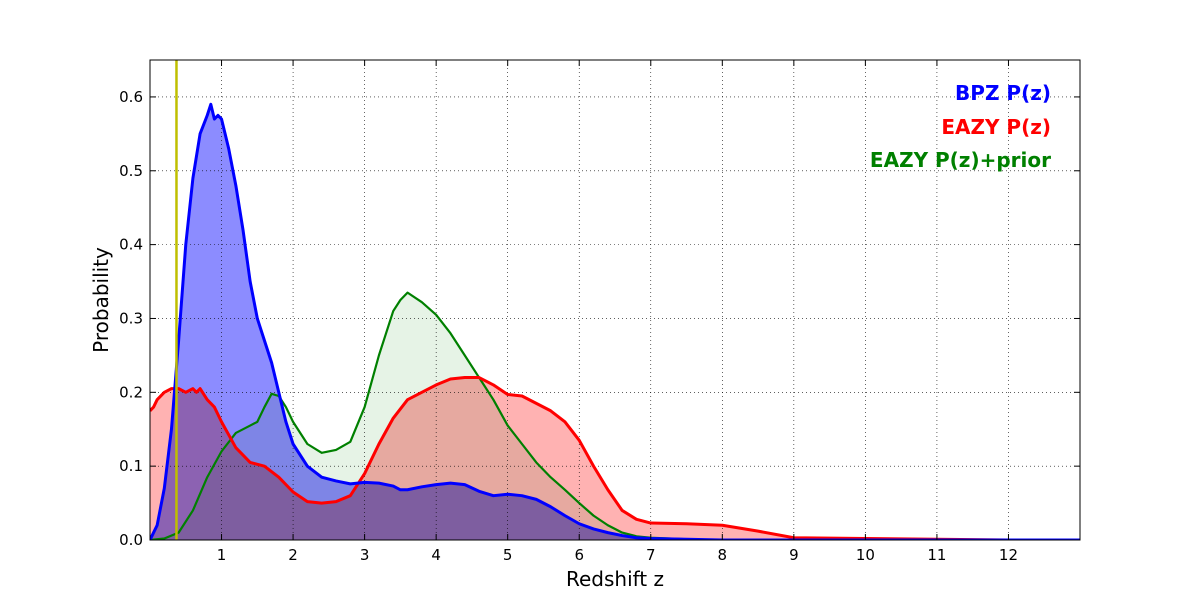 This screenshot has width=1200, height=600. What do you see at coordinates (131, 97) in the screenshot?
I see `y-tick-label: 0.6` at bounding box center [131, 97].